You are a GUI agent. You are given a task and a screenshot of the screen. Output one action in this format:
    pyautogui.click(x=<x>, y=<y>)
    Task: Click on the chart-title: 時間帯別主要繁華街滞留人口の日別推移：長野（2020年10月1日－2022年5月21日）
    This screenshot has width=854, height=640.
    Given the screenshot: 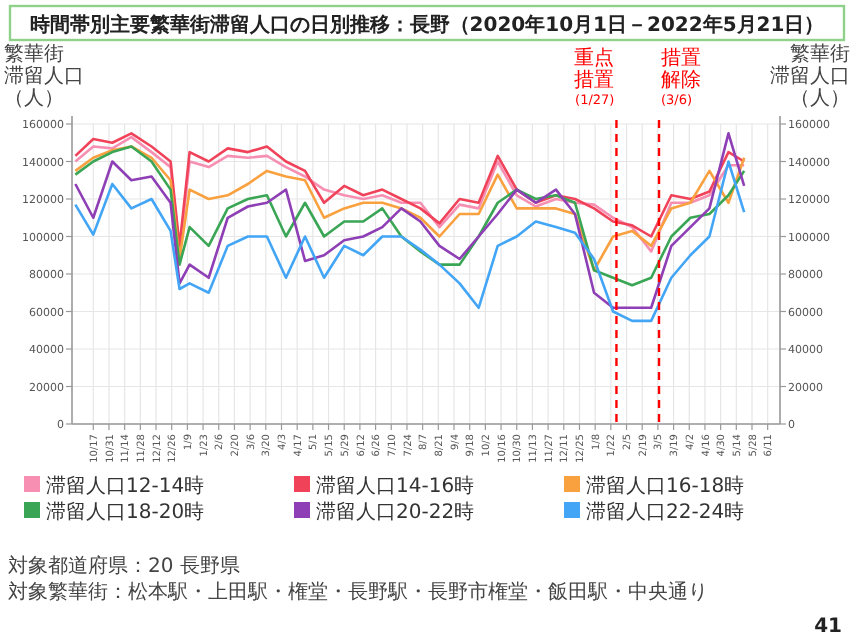 What is the action you would take?
    pyautogui.click(x=427, y=25)
    